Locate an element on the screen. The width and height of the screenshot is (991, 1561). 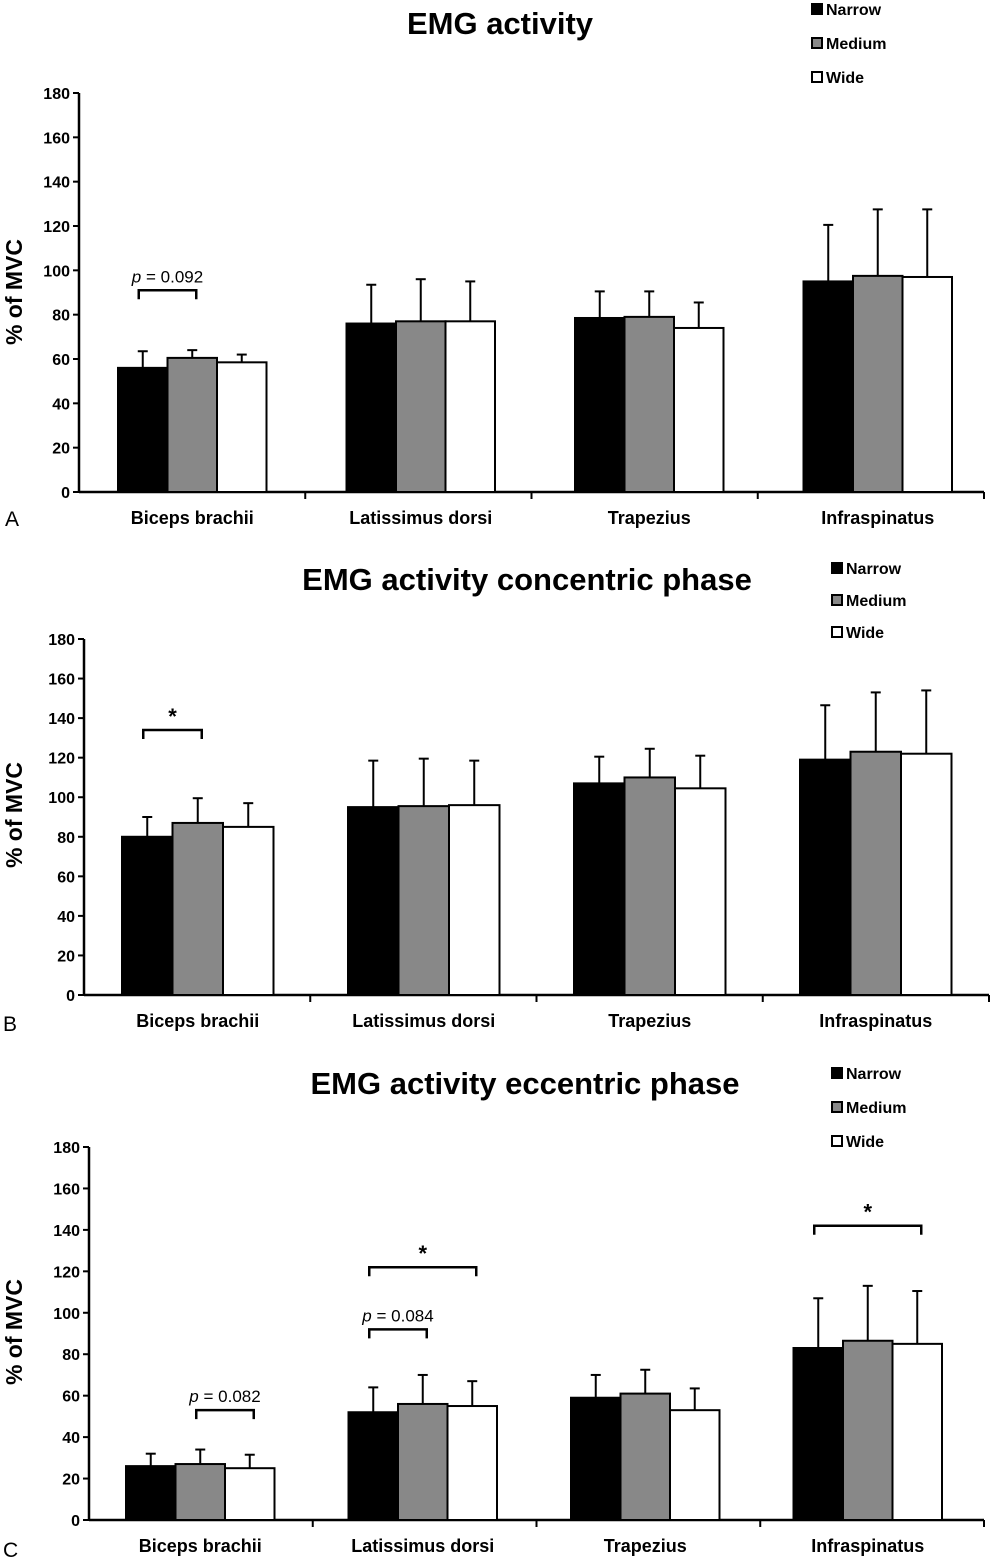
p-value: = 0.092 is located at coordinates (172, 276).